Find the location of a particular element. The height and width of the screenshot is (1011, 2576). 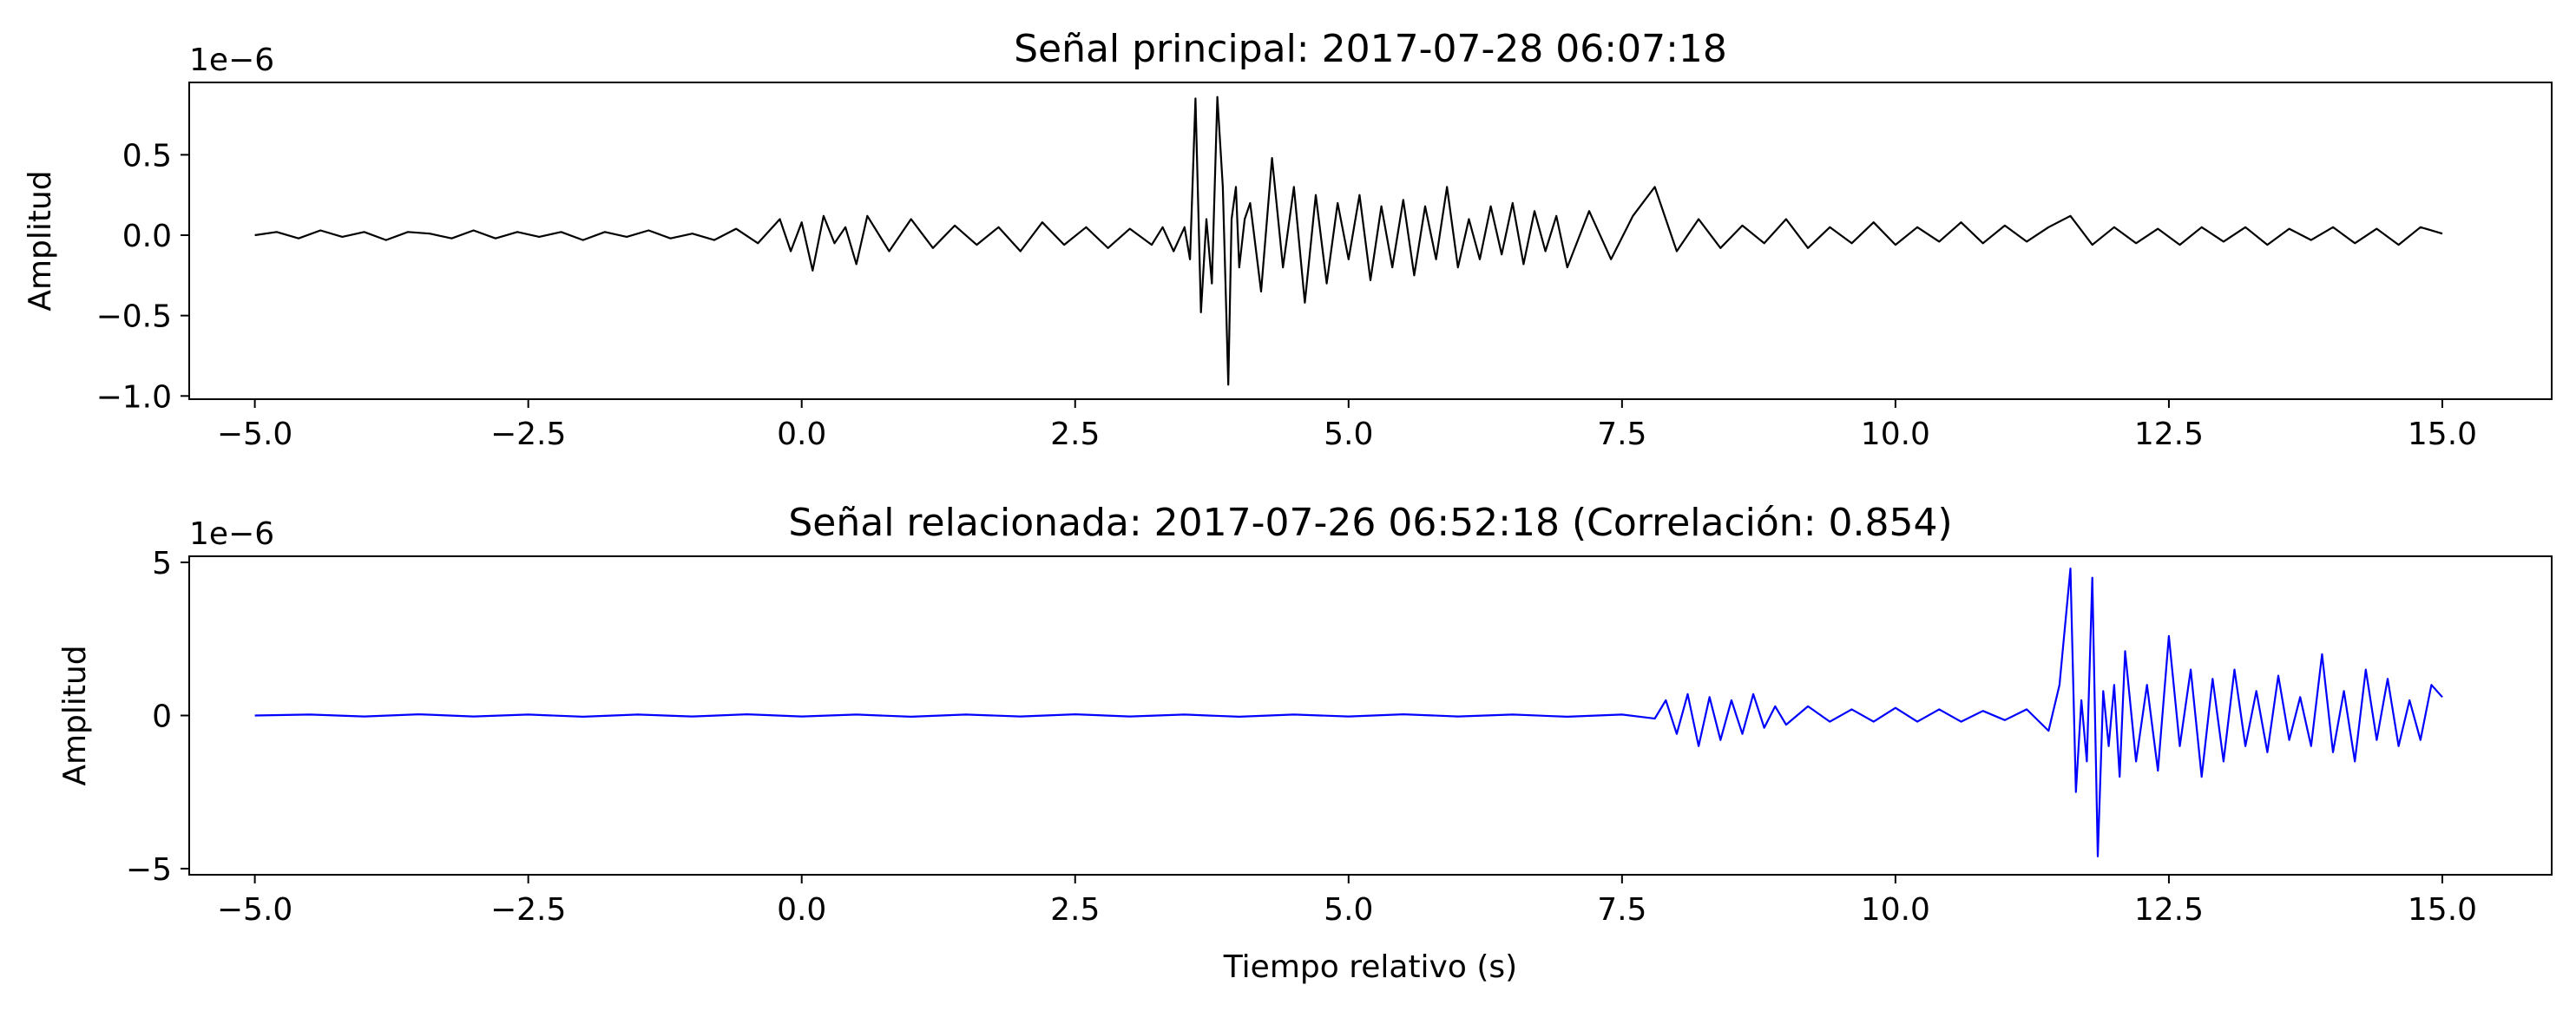

top-x-tick-label: 5.0 is located at coordinates (1348, 435).